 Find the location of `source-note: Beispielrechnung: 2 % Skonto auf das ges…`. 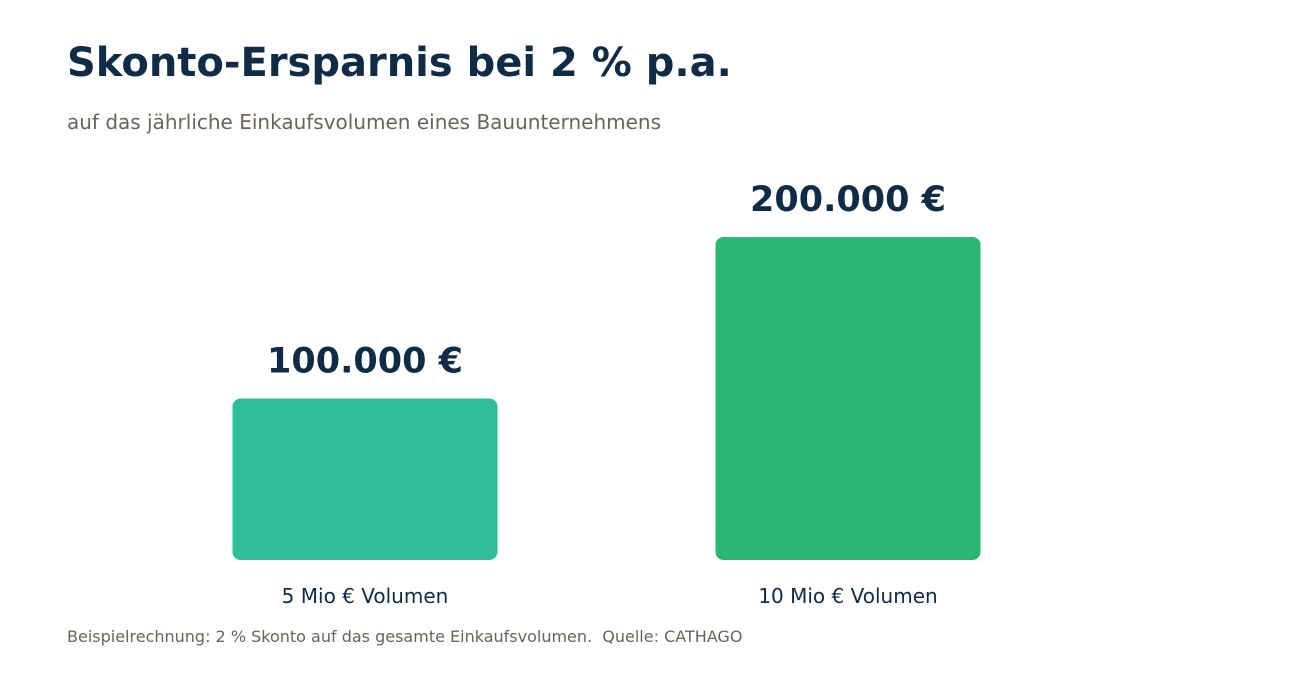

source-note: Beispielrechnung: 2 % Skonto auf das ges… is located at coordinates (405, 636).